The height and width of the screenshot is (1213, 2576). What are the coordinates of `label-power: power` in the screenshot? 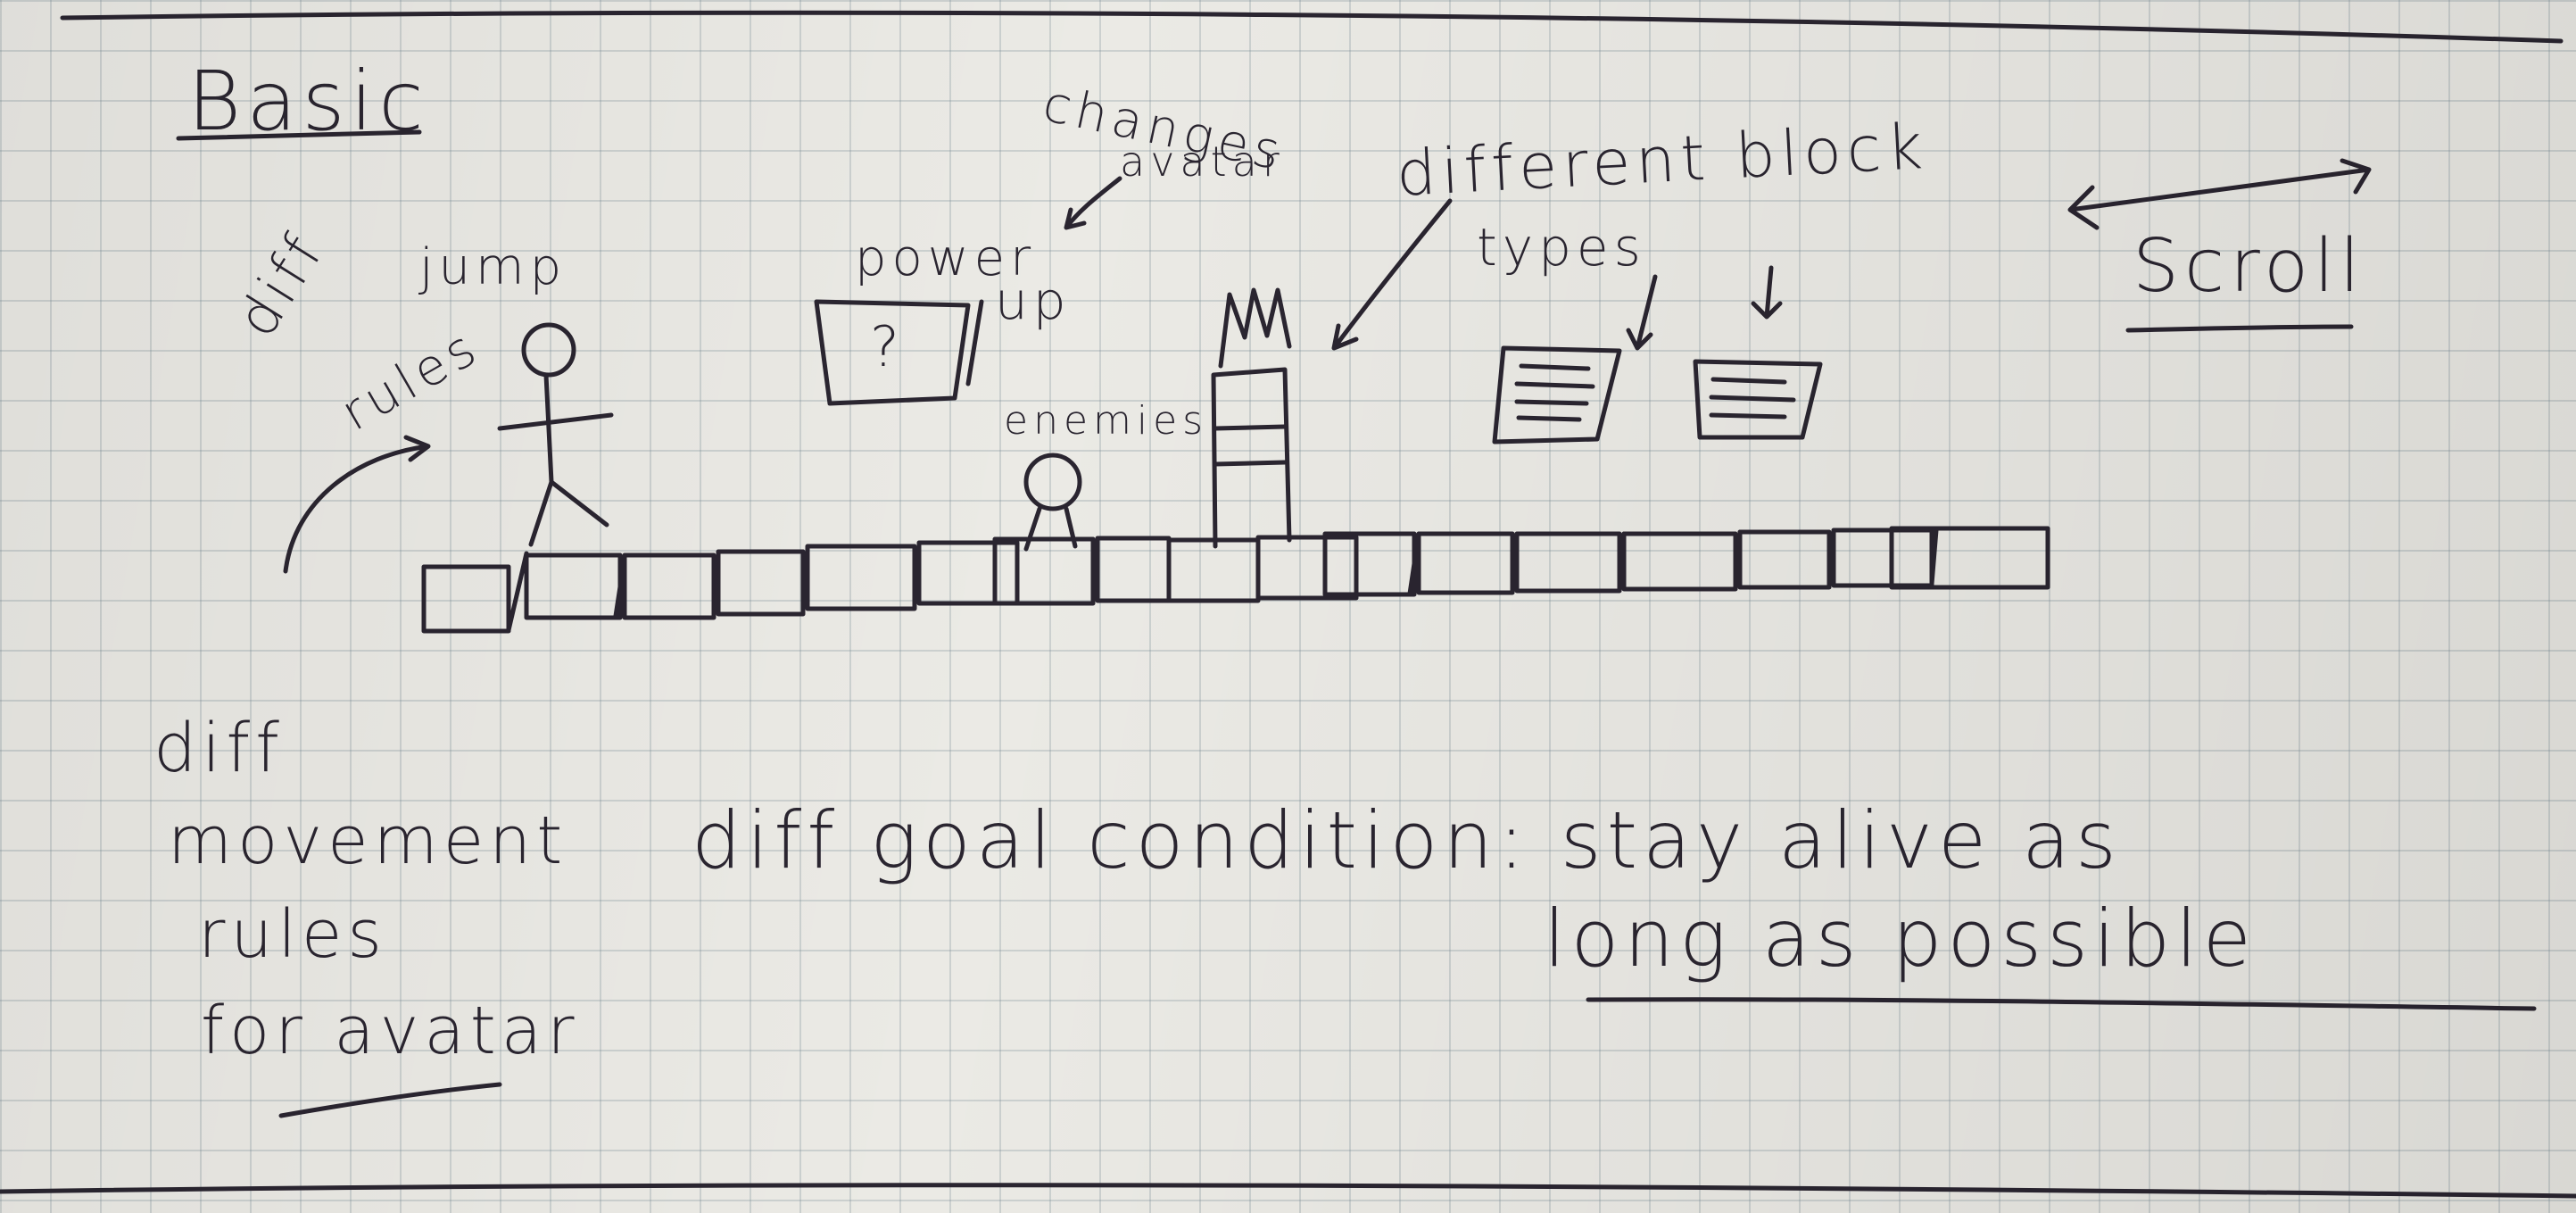 It's located at (946, 258).